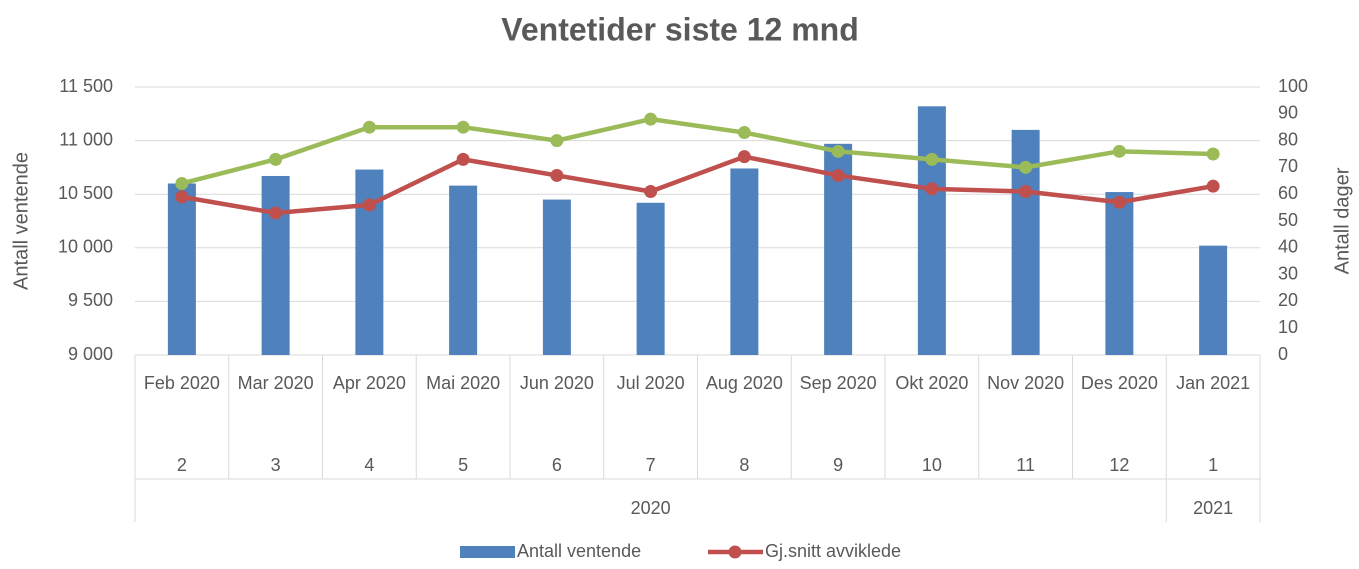 This screenshot has height=569, width=1359. I want to click on legend-marker, so click(735, 552).